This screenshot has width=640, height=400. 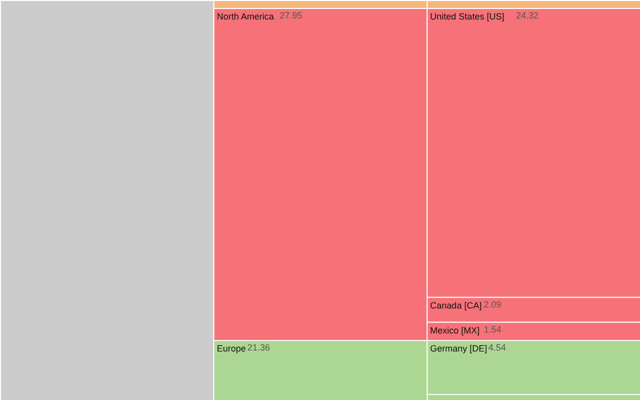 What do you see at coordinates (291, 15) in the screenshot?
I see `data-label: 27.95` at bounding box center [291, 15].